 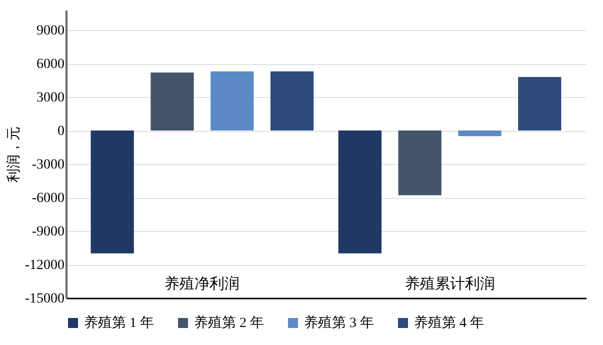 I want to click on y-tick-label: -6000, so click(x=48, y=198).